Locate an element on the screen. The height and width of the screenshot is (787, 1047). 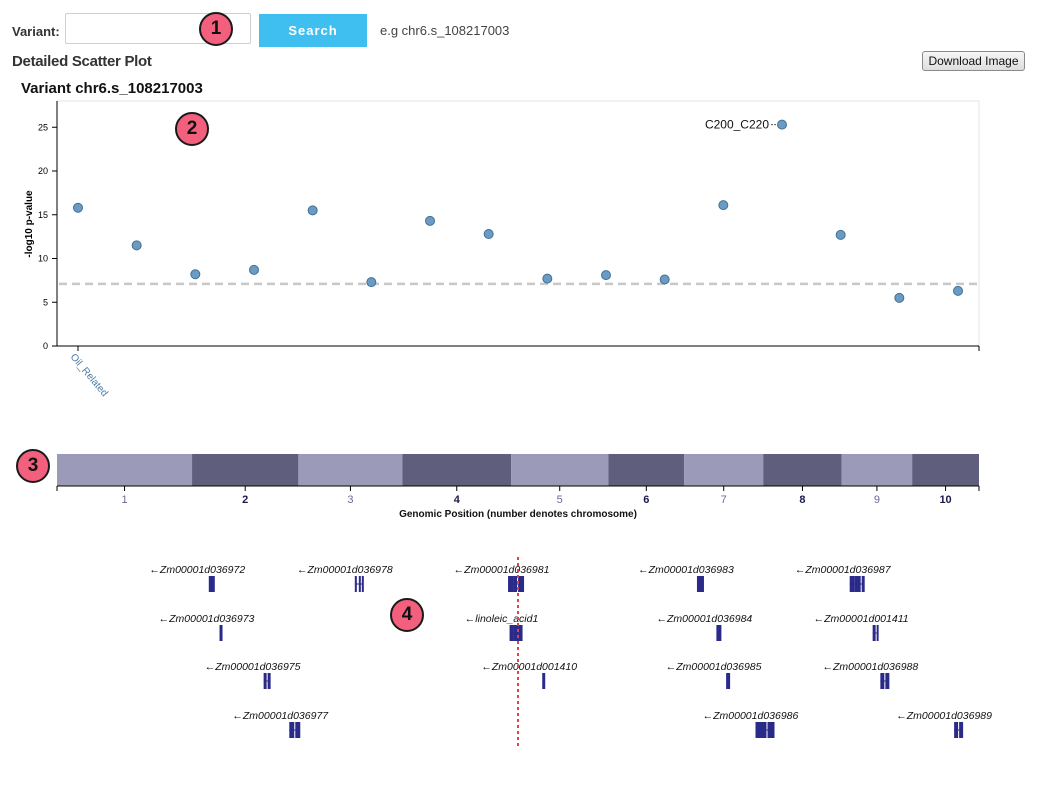
gene-label: ←Zm00001d036983 is located at coordinates (686, 570).